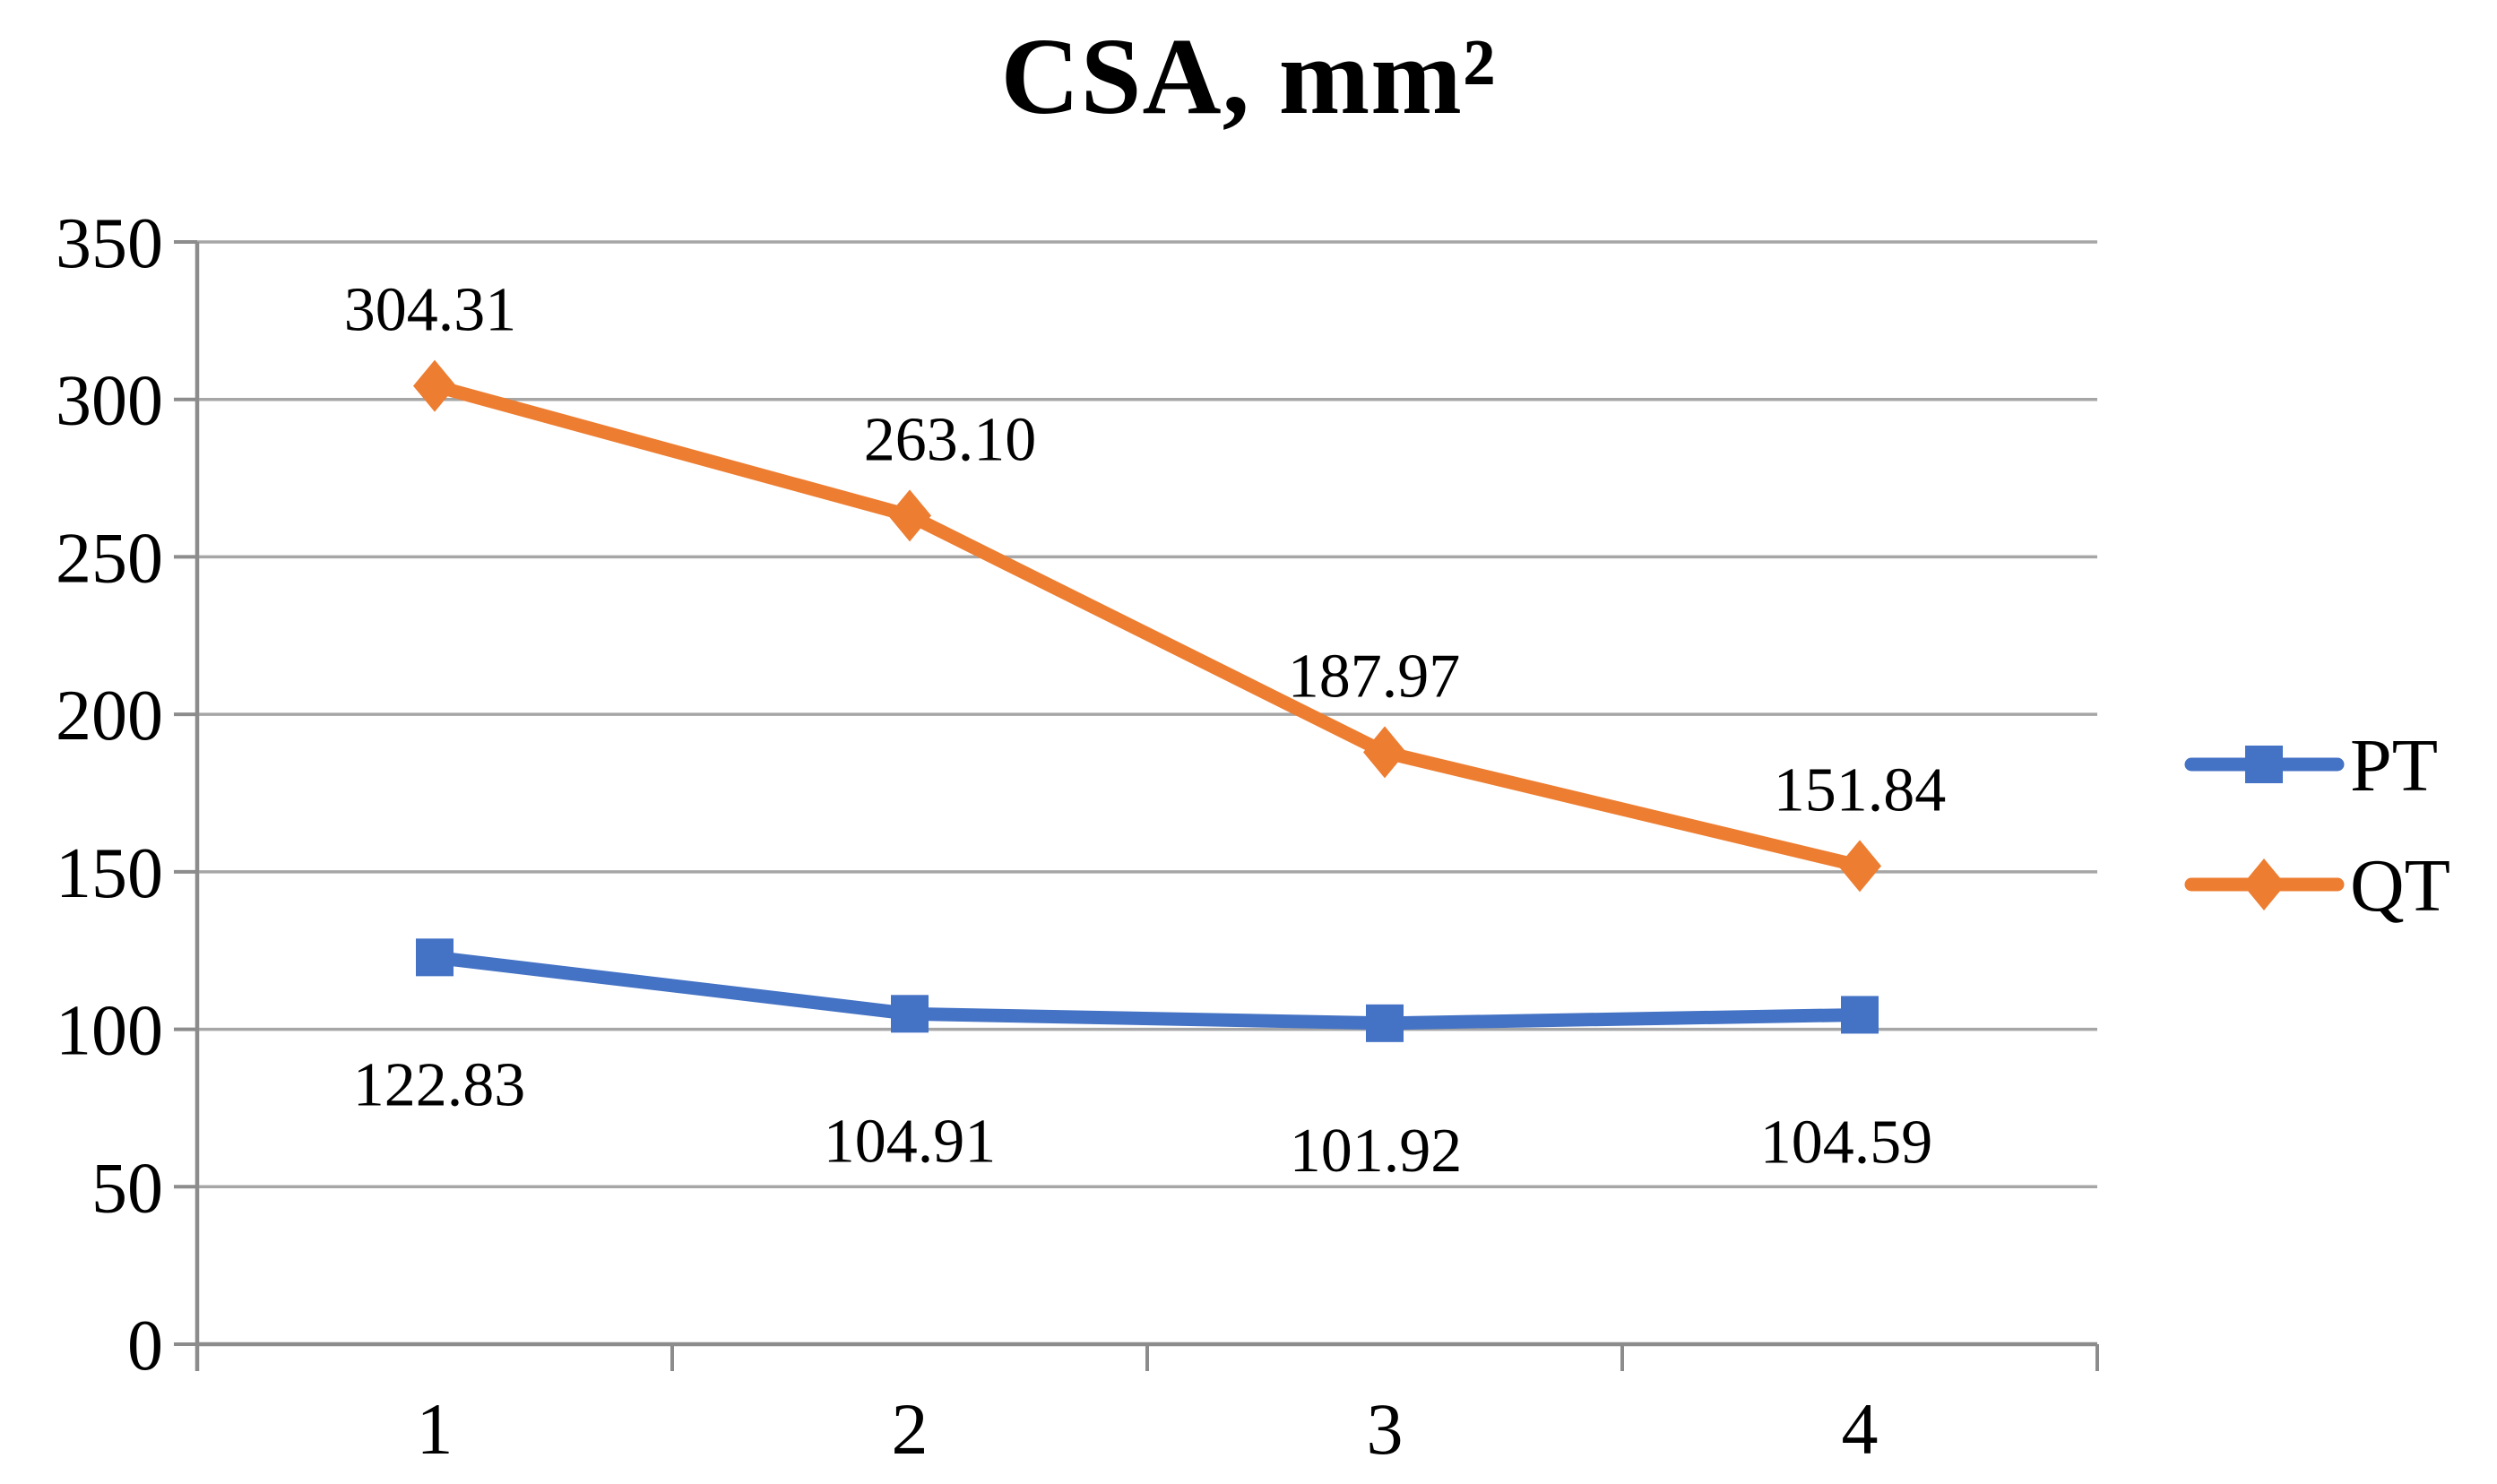 The image size is (2497, 1484). Describe the element at coordinates (109, 873) in the screenshot. I see `y-tick-label: 150` at that location.